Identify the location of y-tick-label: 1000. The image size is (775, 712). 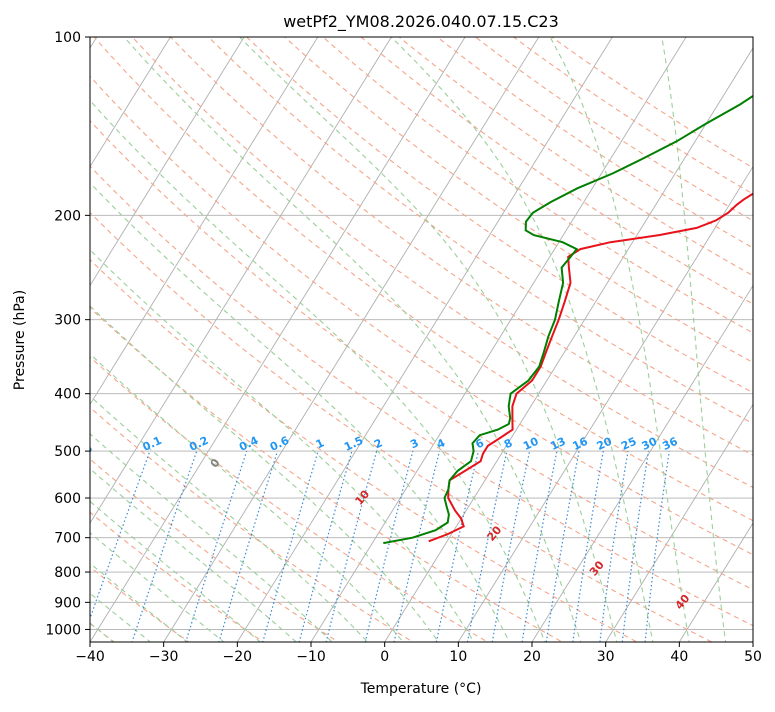
(63, 630).